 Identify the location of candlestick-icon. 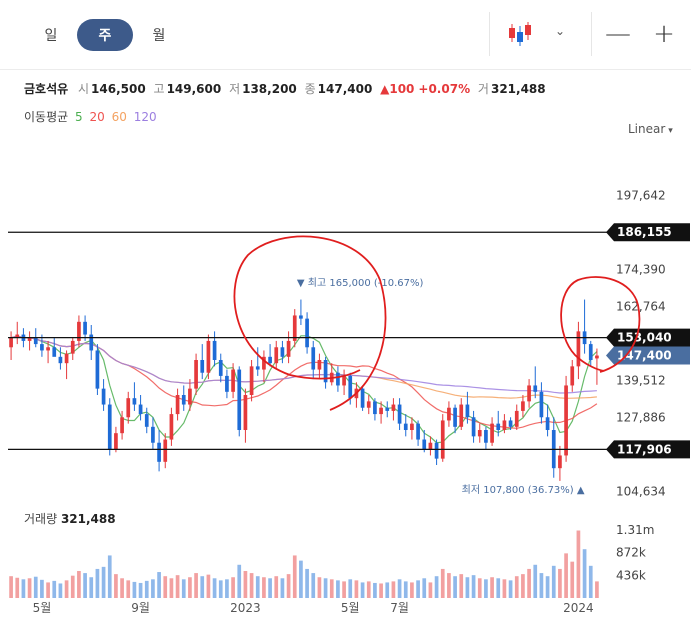
(520, 34).